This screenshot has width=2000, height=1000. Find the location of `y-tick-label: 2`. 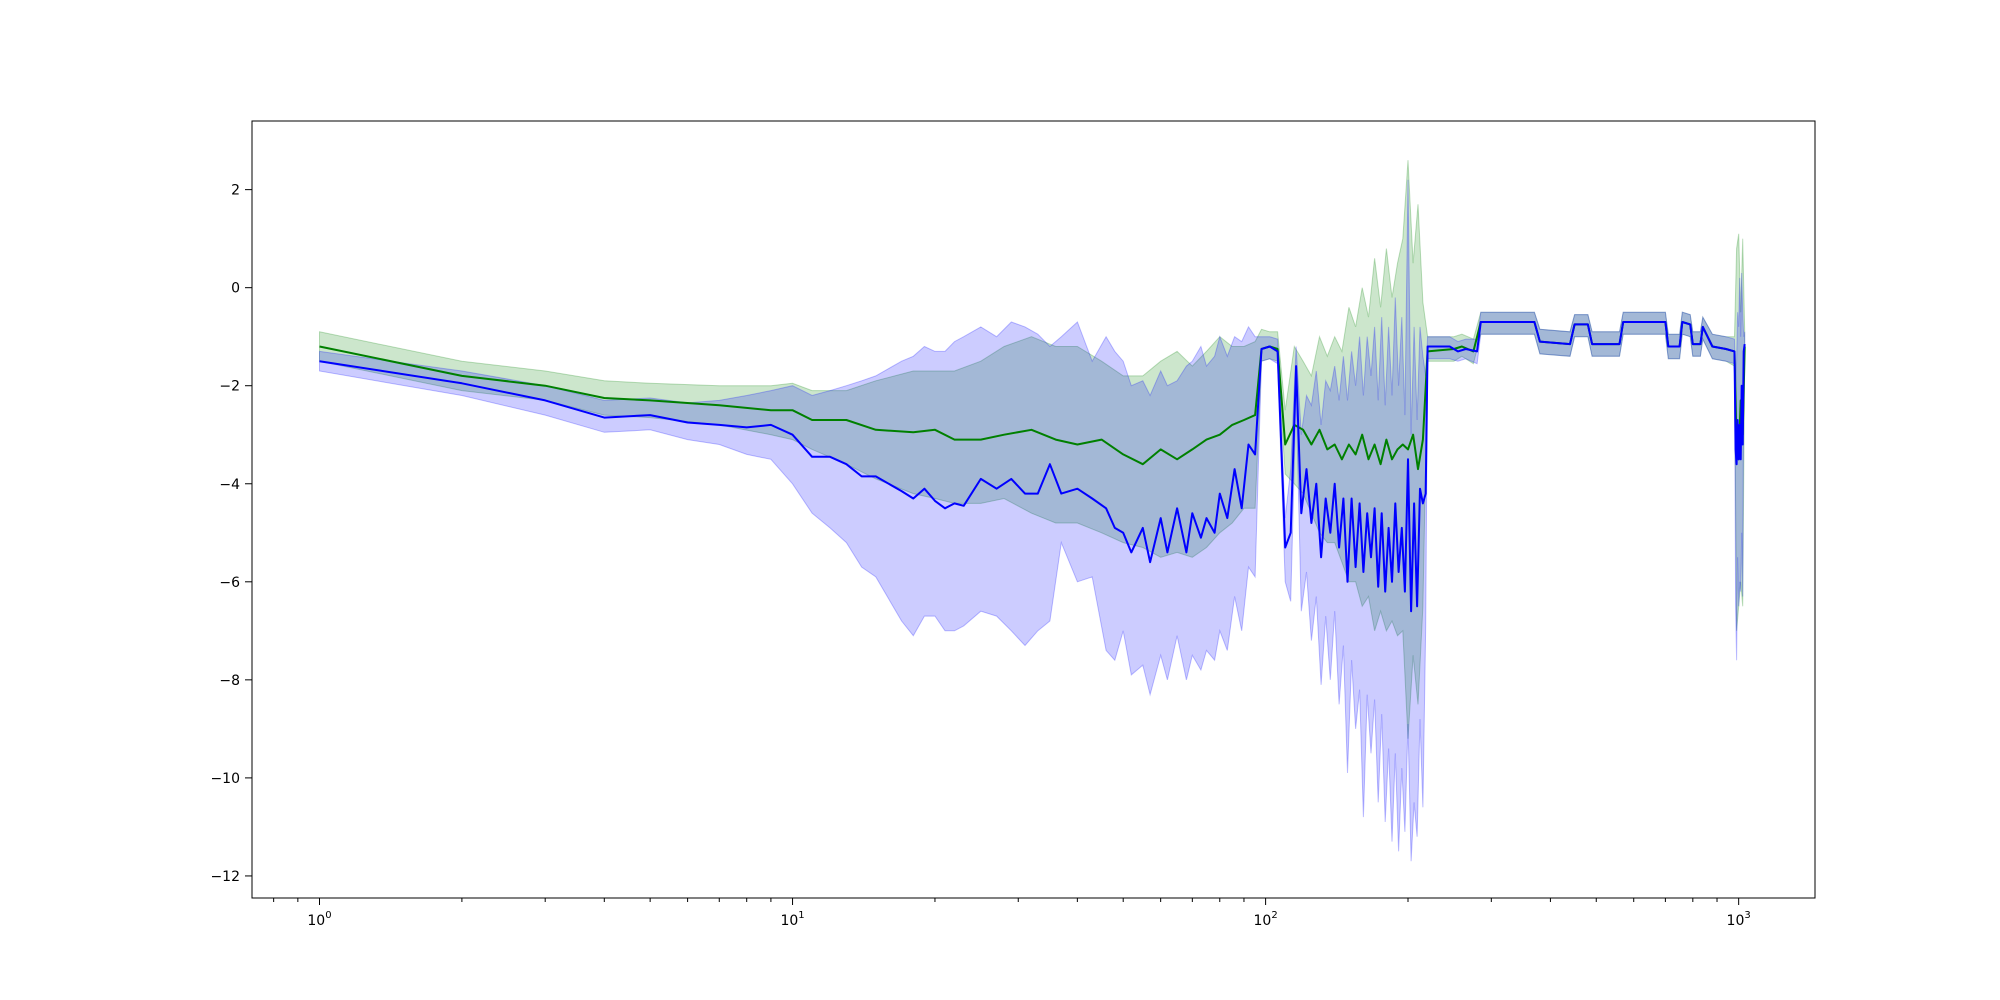

y-tick-label: 2 is located at coordinates (235, 191).